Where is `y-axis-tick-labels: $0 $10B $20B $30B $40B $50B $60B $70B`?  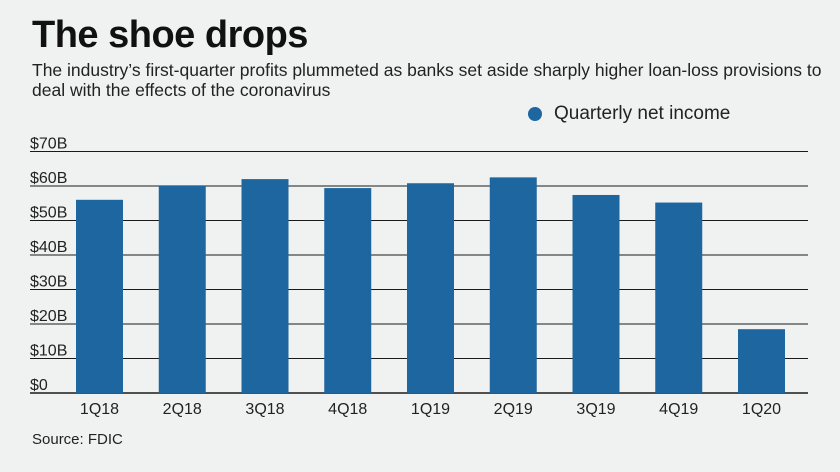 y-axis-tick-labels: $0 $10B $20B $30B $40B $50B $60B $70B is located at coordinates (48, 265).